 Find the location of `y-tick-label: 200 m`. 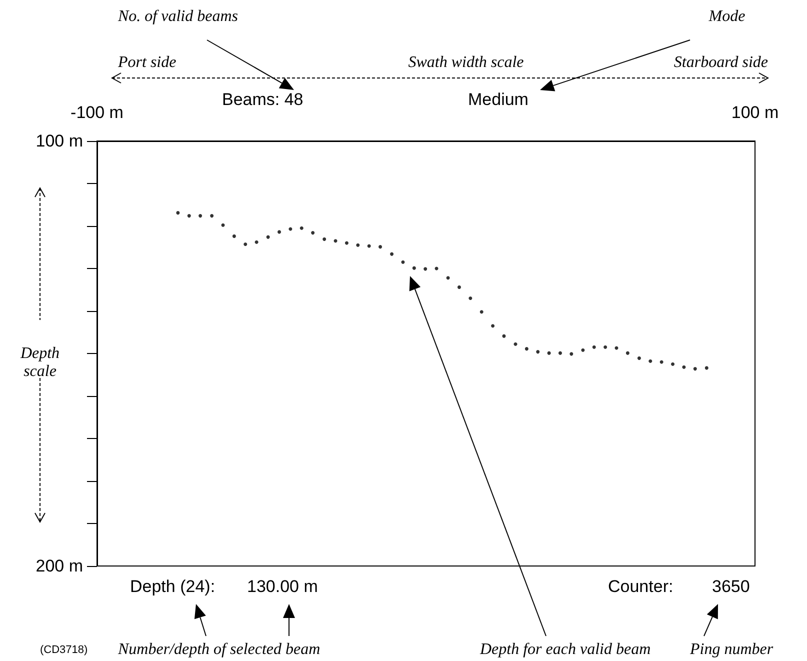

y-tick-label: 200 m is located at coordinates (59, 566).